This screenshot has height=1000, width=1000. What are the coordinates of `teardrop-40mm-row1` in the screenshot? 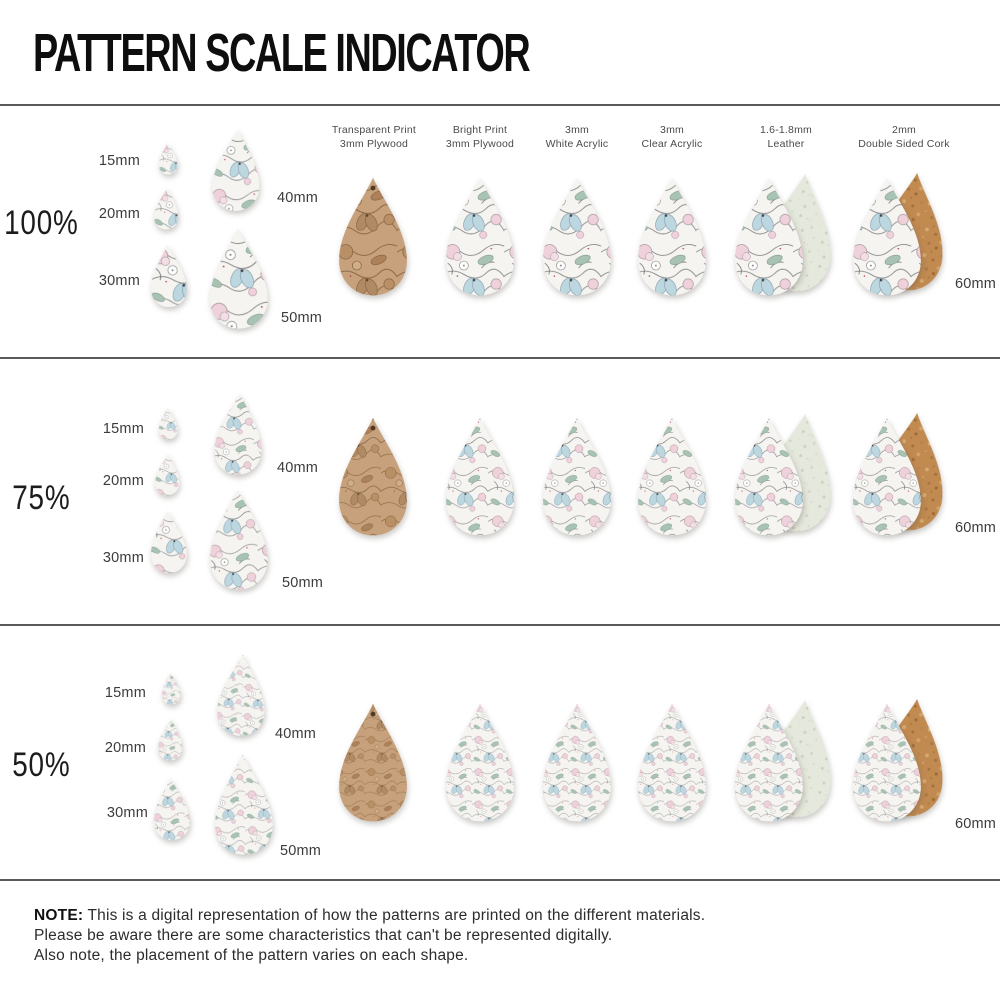 It's located at (236, 170).